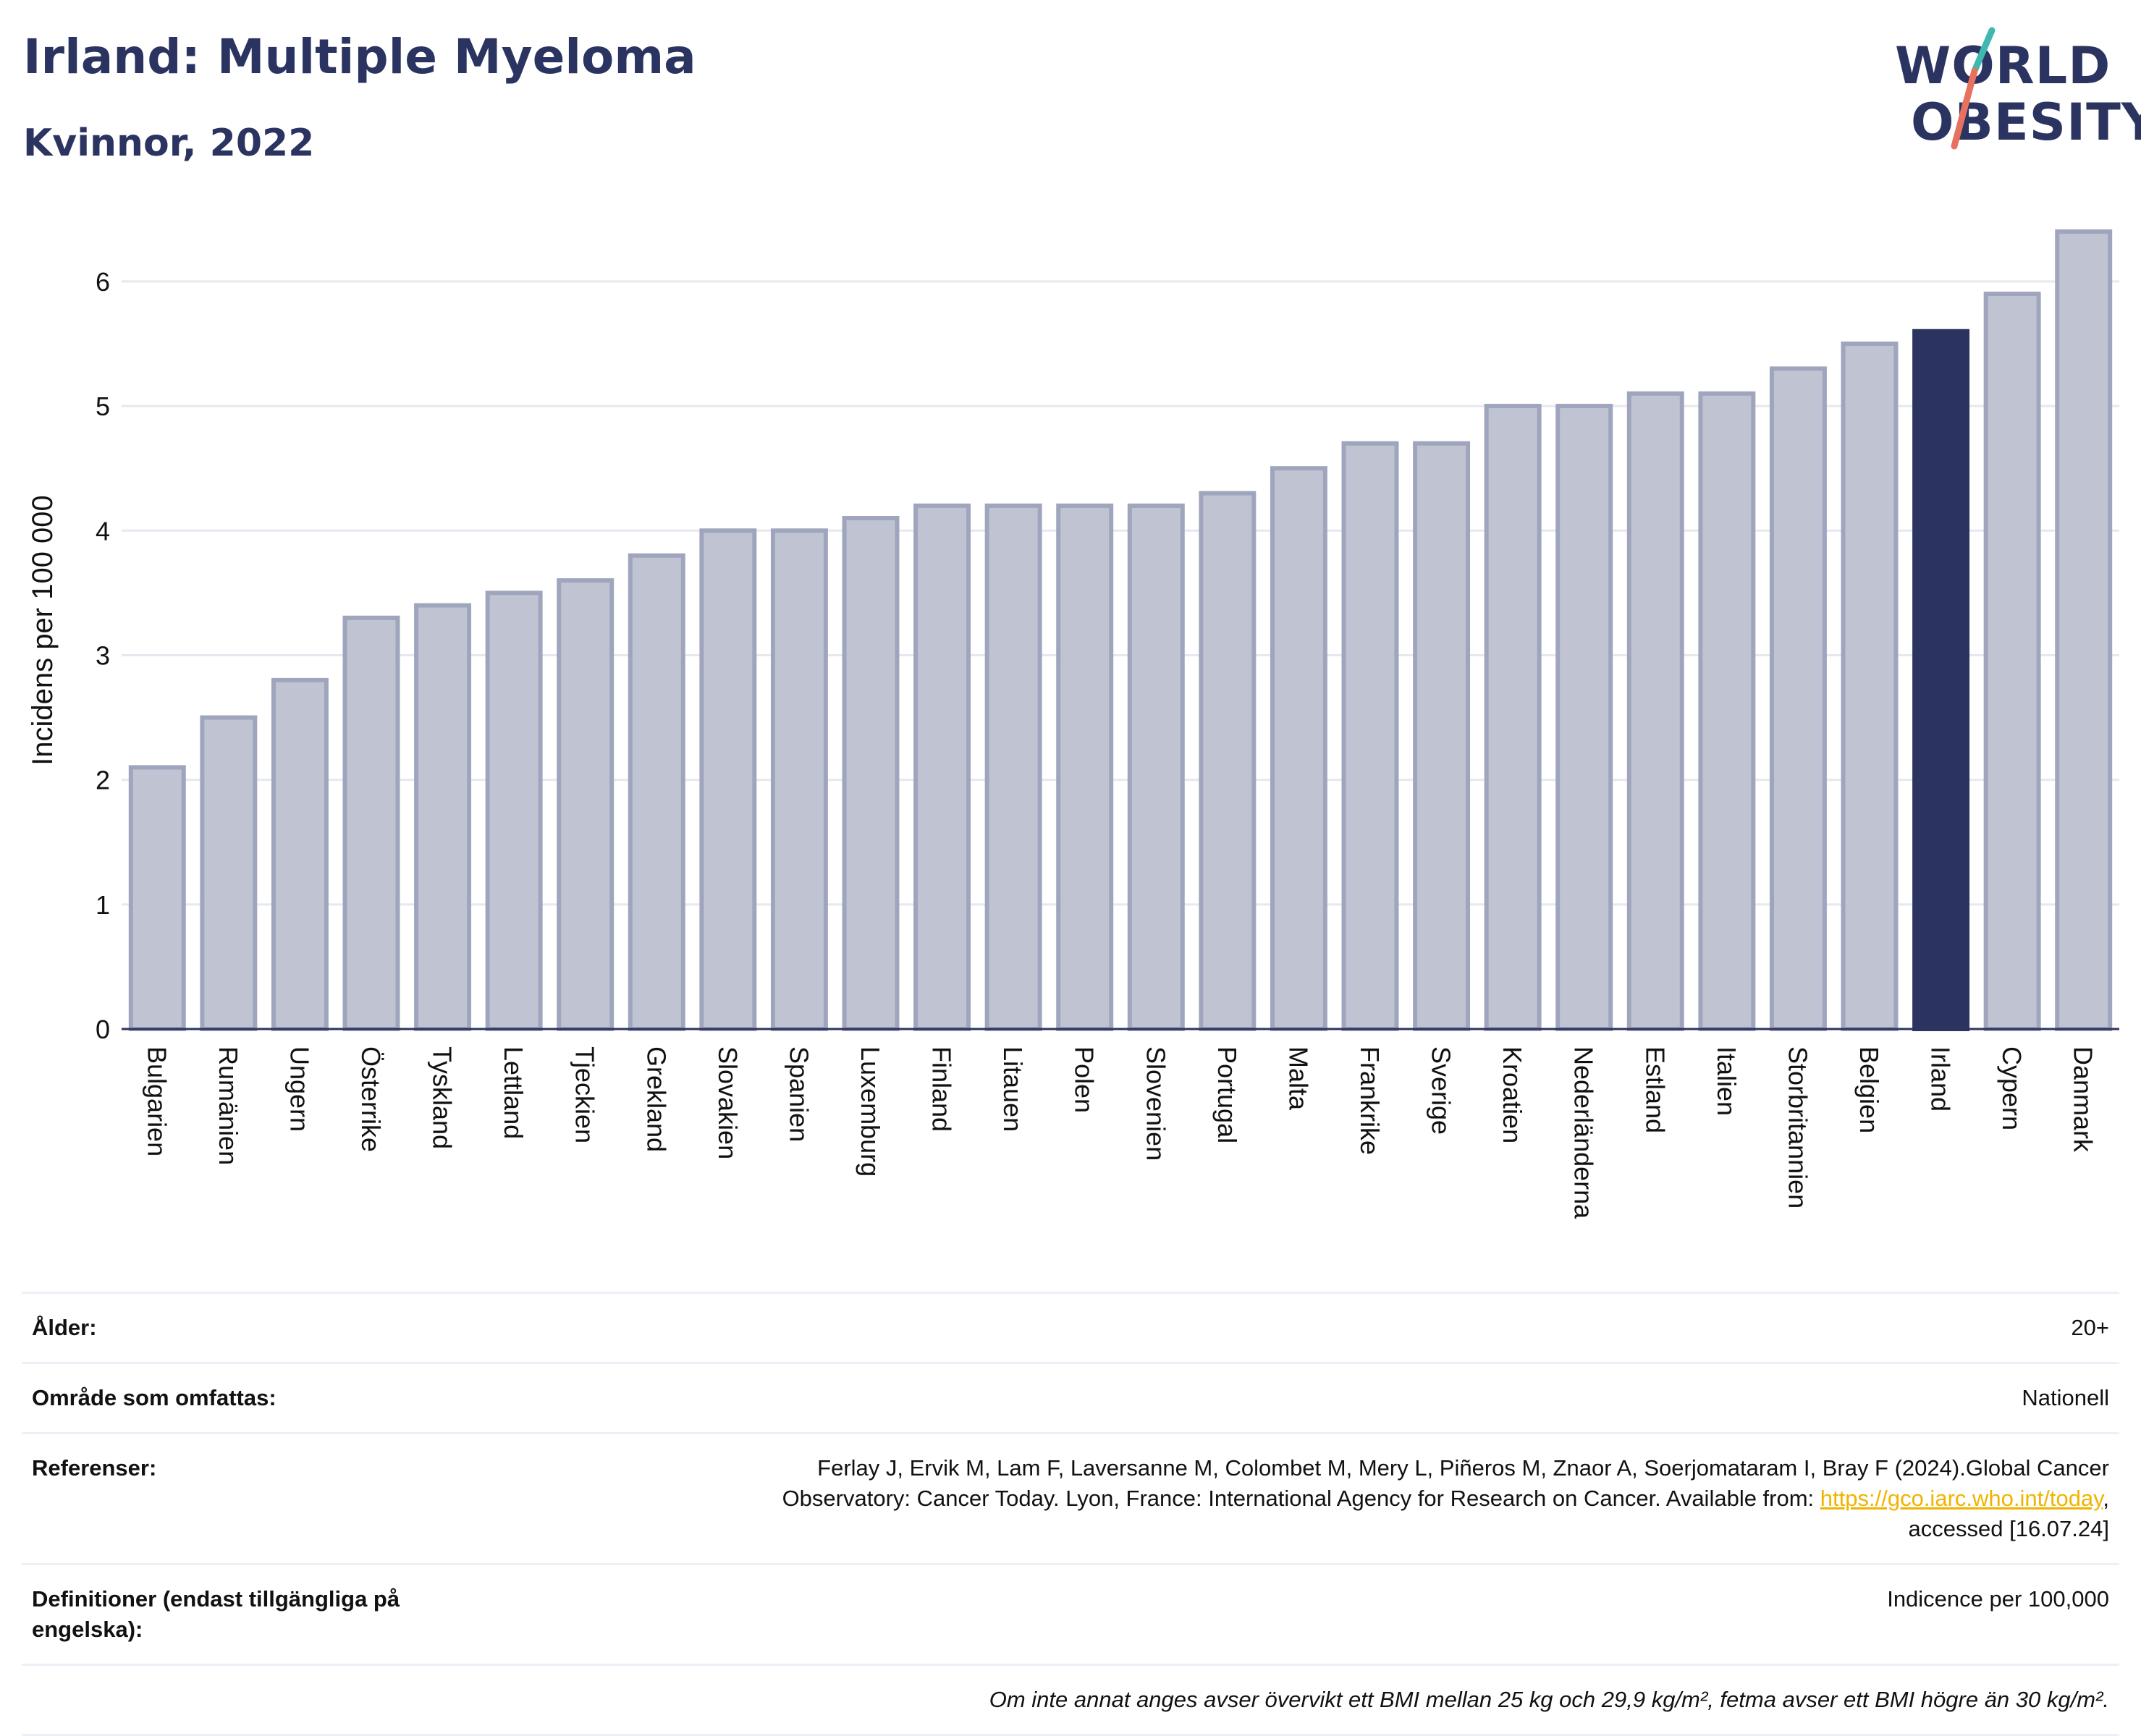  Describe the element at coordinates (103, 282) in the screenshot. I see `y-tick-label: 6` at that location.